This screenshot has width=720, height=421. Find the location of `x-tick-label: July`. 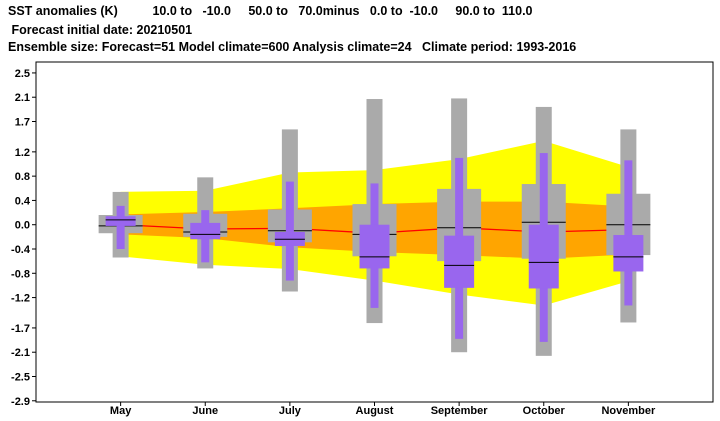

x-tick-label: July is located at coordinates (290, 411).